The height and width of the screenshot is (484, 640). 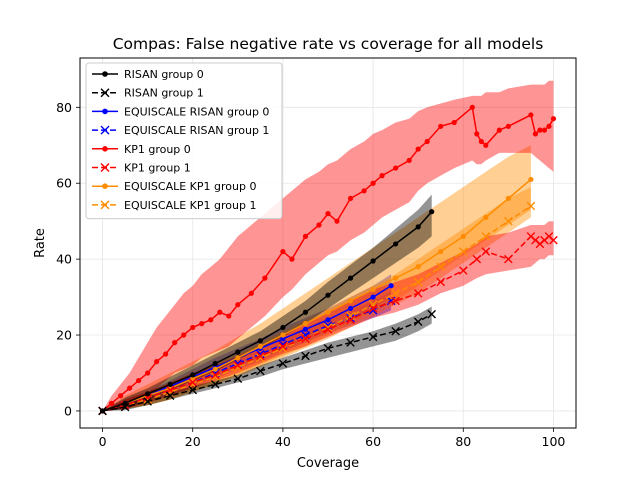 I want to click on x-tick-label: 100, so click(x=554, y=441).